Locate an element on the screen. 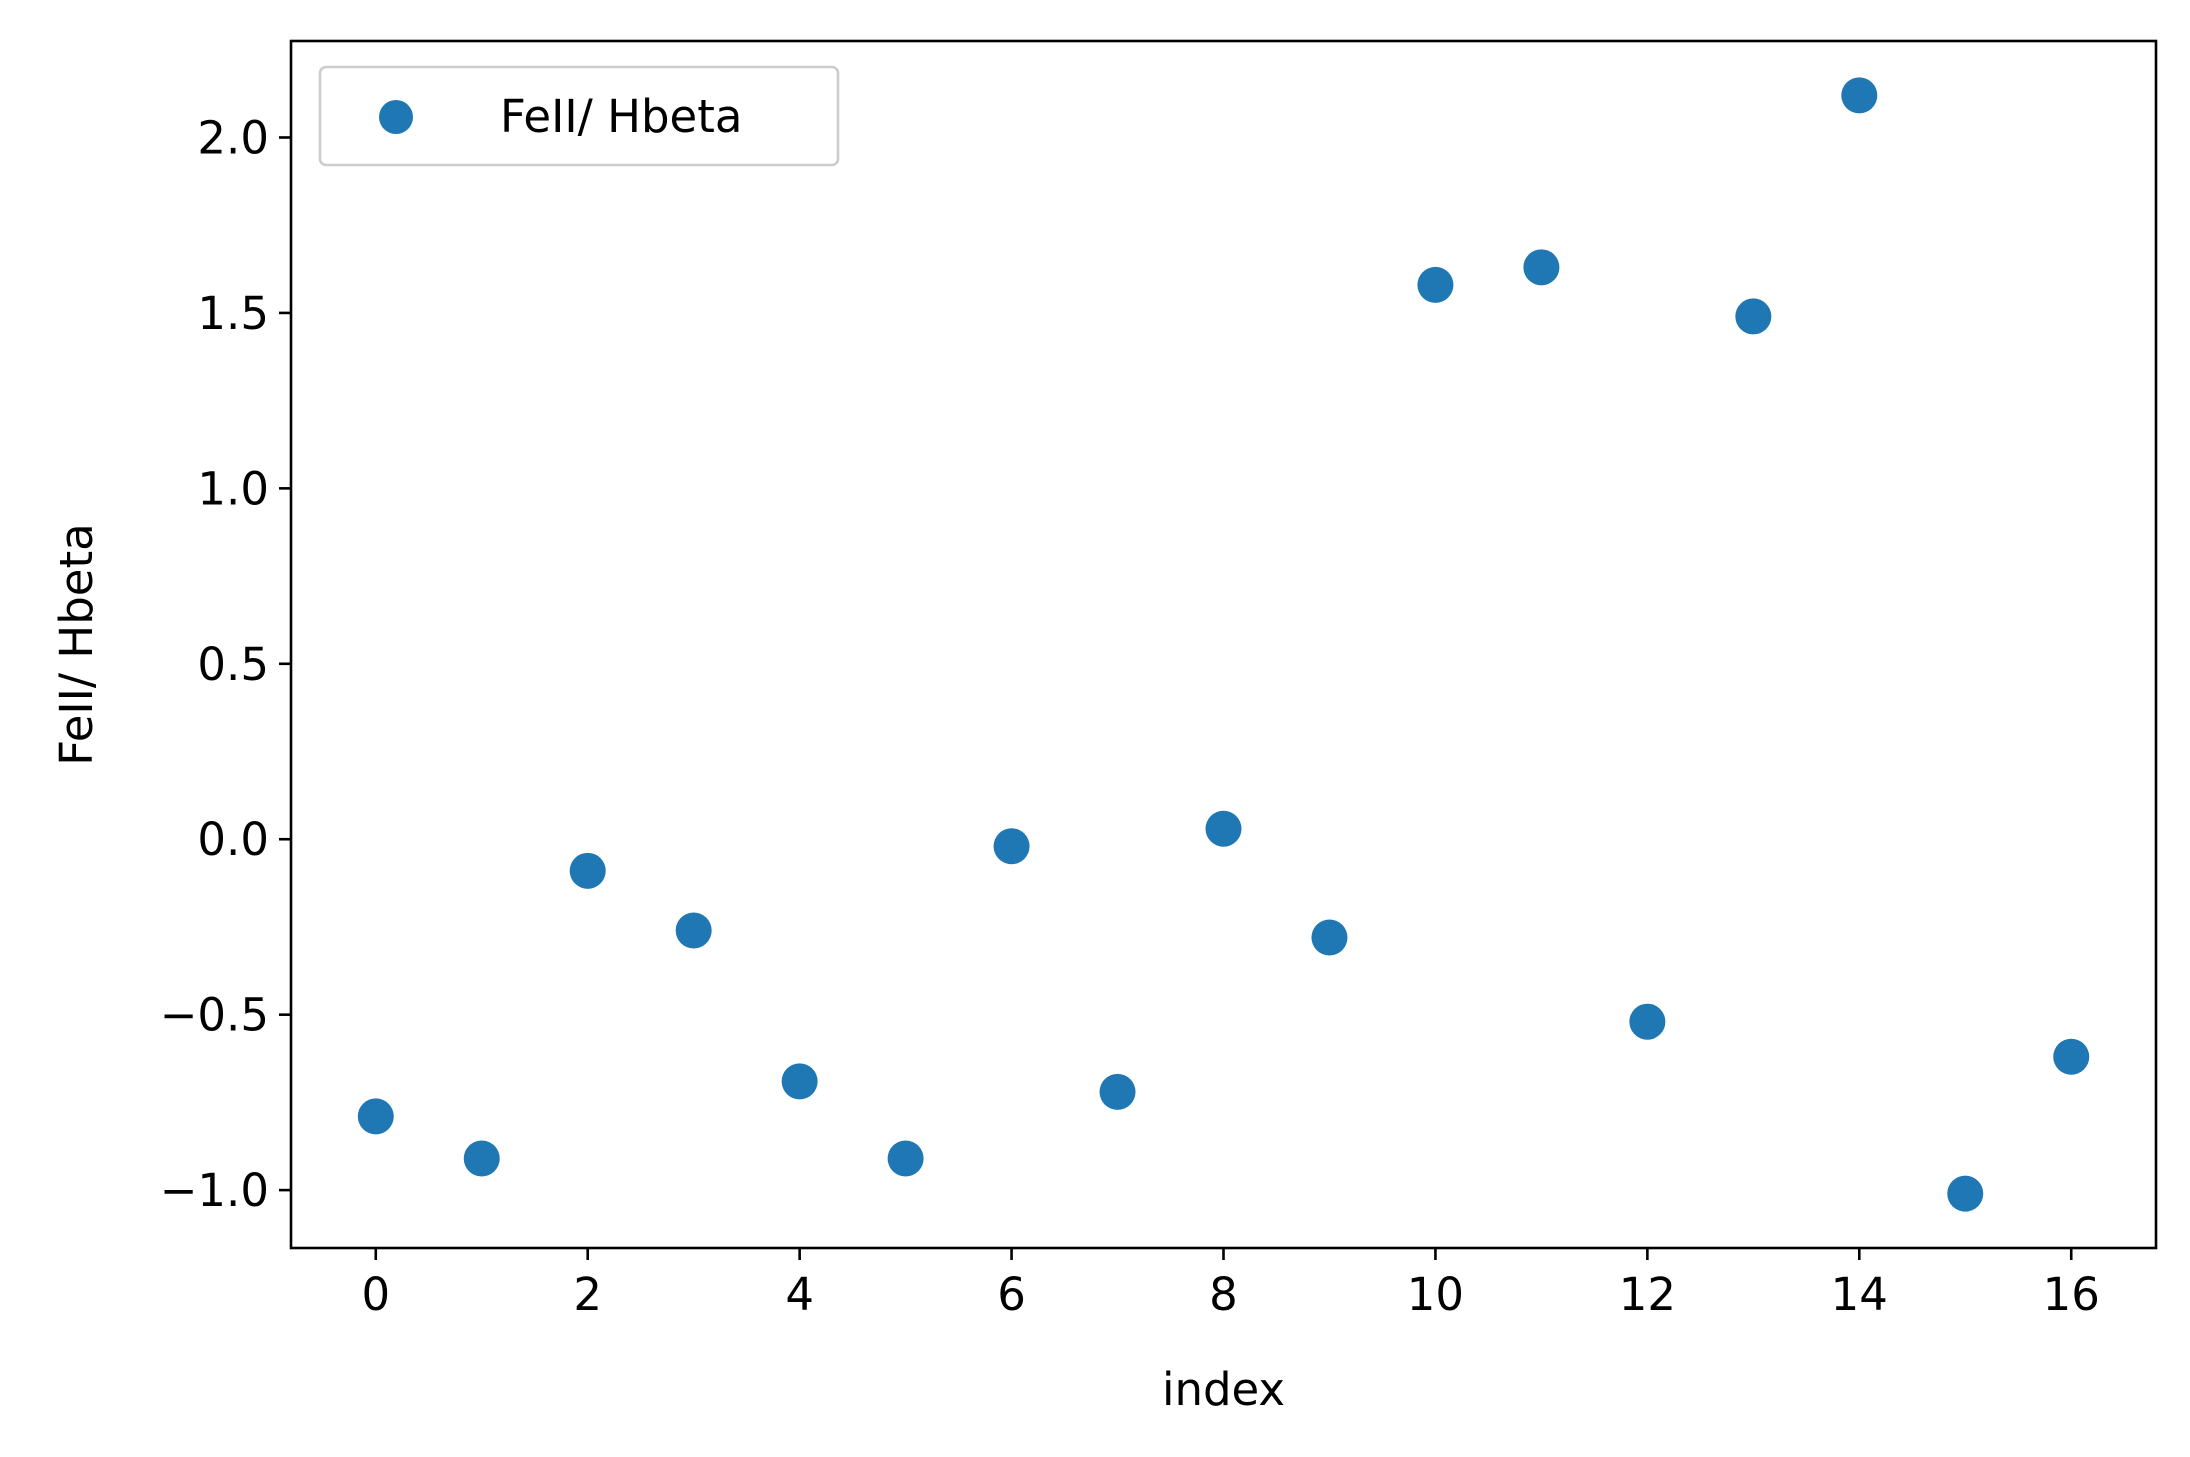 The image size is (2190, 1457). x-tick-label: 14 is located at coordinates (1859, 1294).